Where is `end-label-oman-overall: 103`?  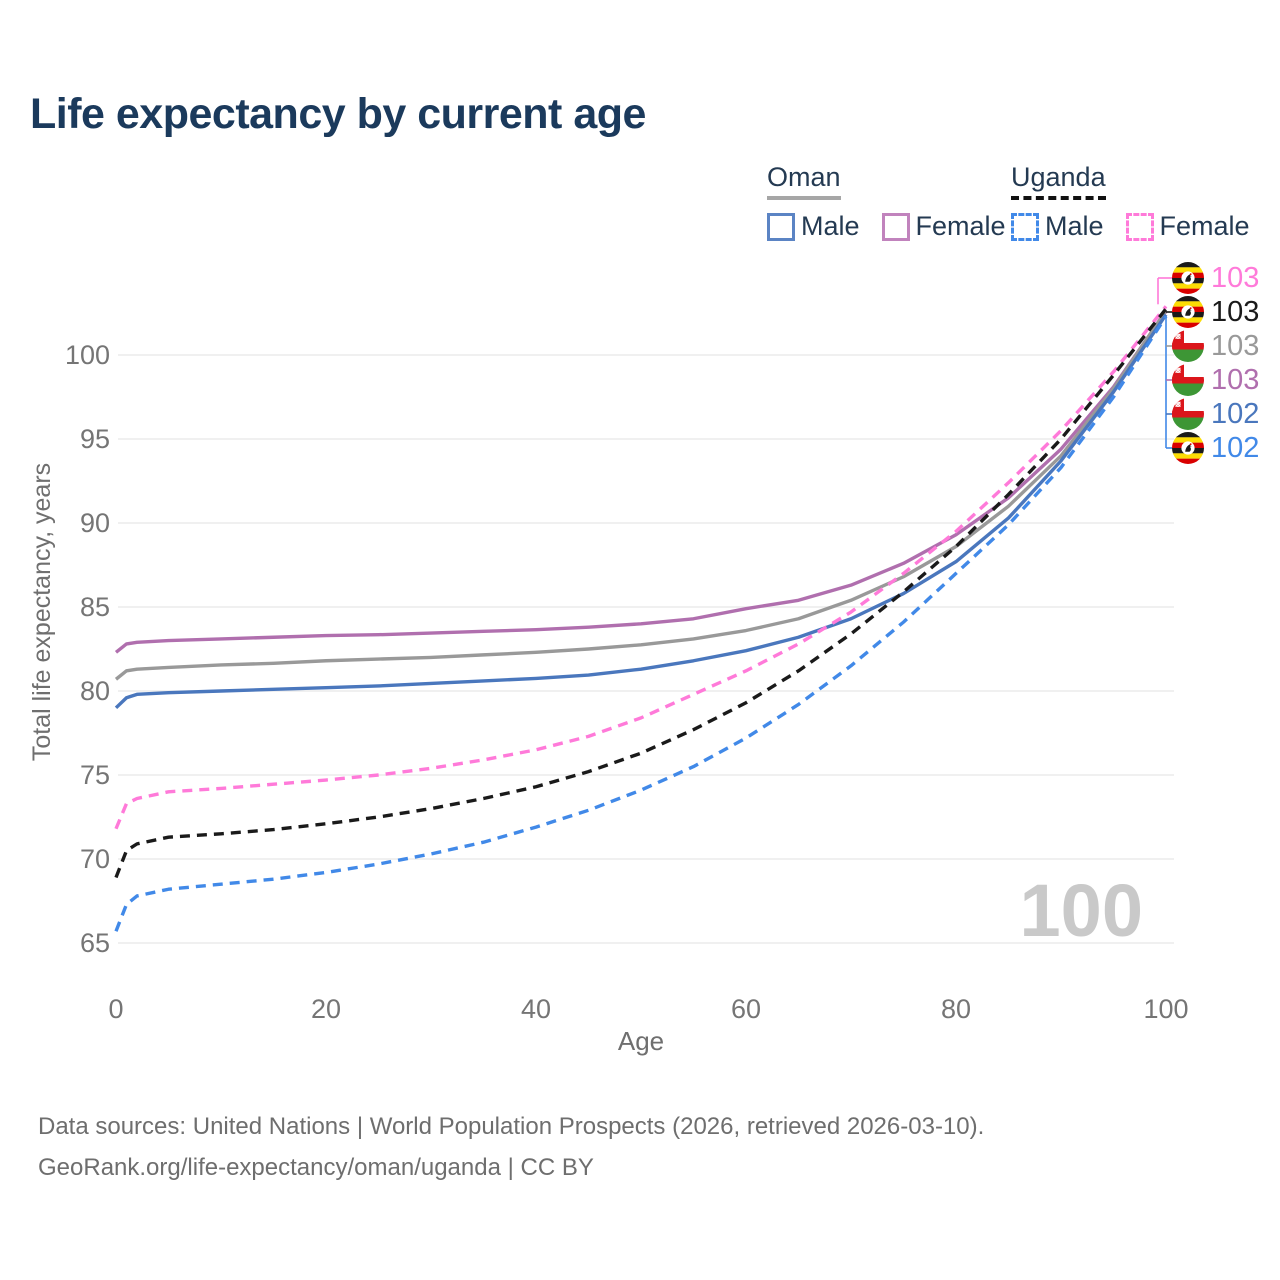
end-label-oman-overall: 103 is located at coordinates (1215, 346).